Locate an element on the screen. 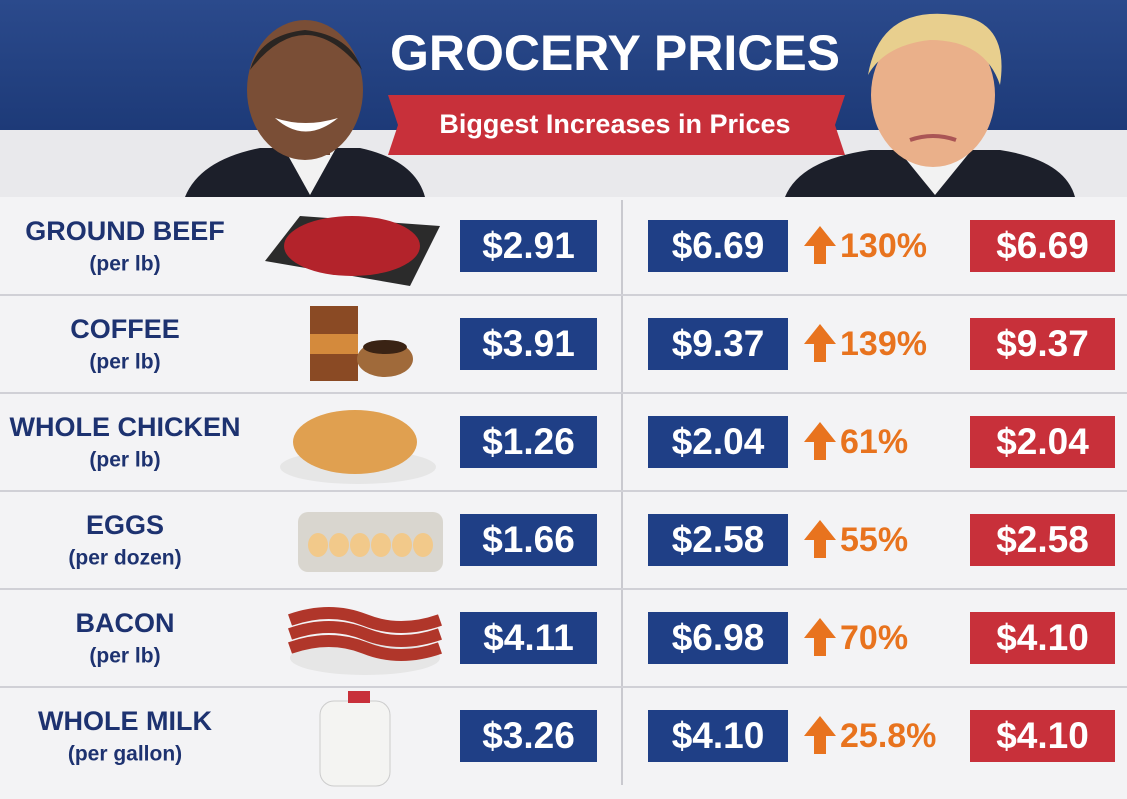 The image size is (1127, 799). price: $2.91 is located at coordinates (528, 245).